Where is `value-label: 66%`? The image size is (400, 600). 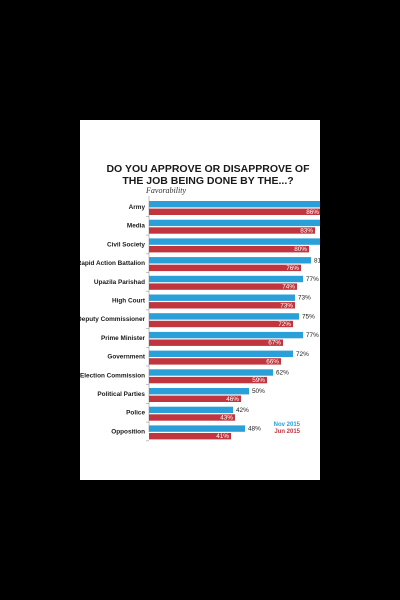
value-label: 66% is located at coordinates (272, 361).